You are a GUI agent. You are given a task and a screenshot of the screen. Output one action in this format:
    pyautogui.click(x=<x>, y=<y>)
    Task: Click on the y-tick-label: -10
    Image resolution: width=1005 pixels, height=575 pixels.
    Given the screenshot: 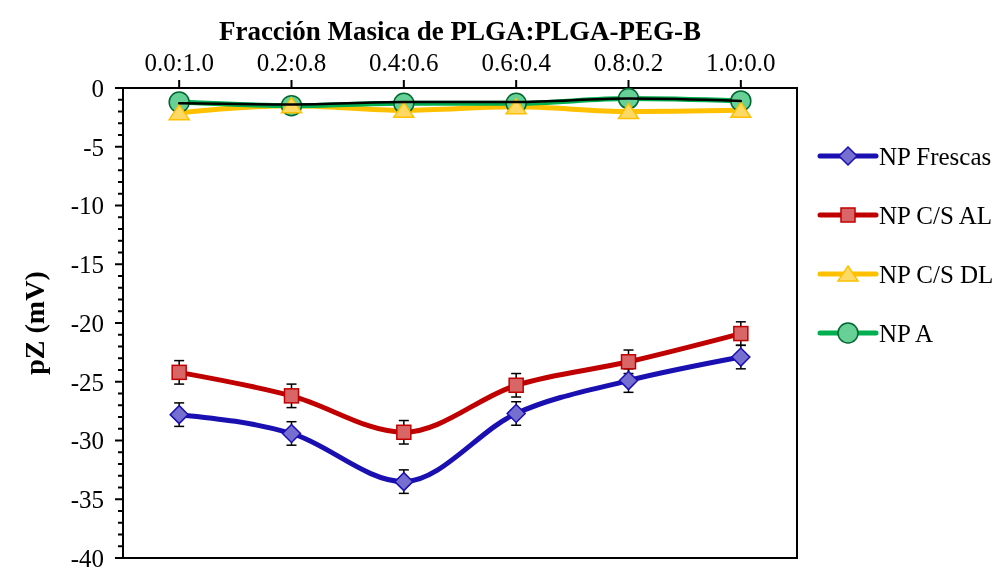 What is the action you would take?
    pyautogui.click(x=87, y=206)
    